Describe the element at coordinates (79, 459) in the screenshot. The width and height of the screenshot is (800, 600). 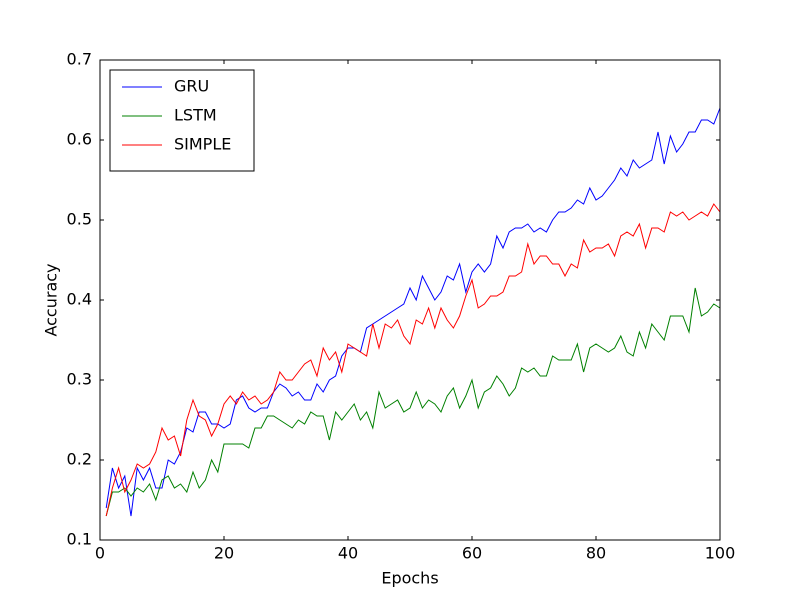
I see `y-tick-label: 0.2` at that location.